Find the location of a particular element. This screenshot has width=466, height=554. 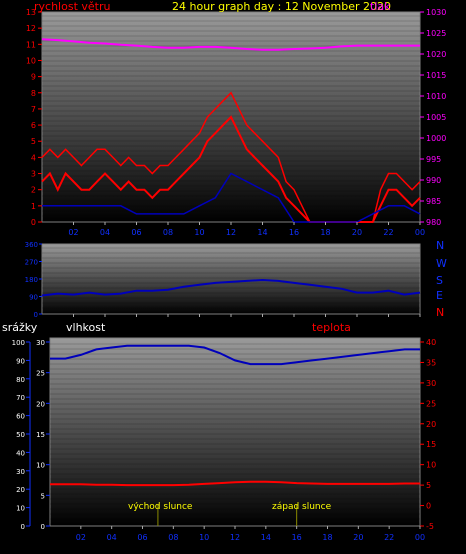

direction-tick-label: 0 is located at coordinates (36, 315).